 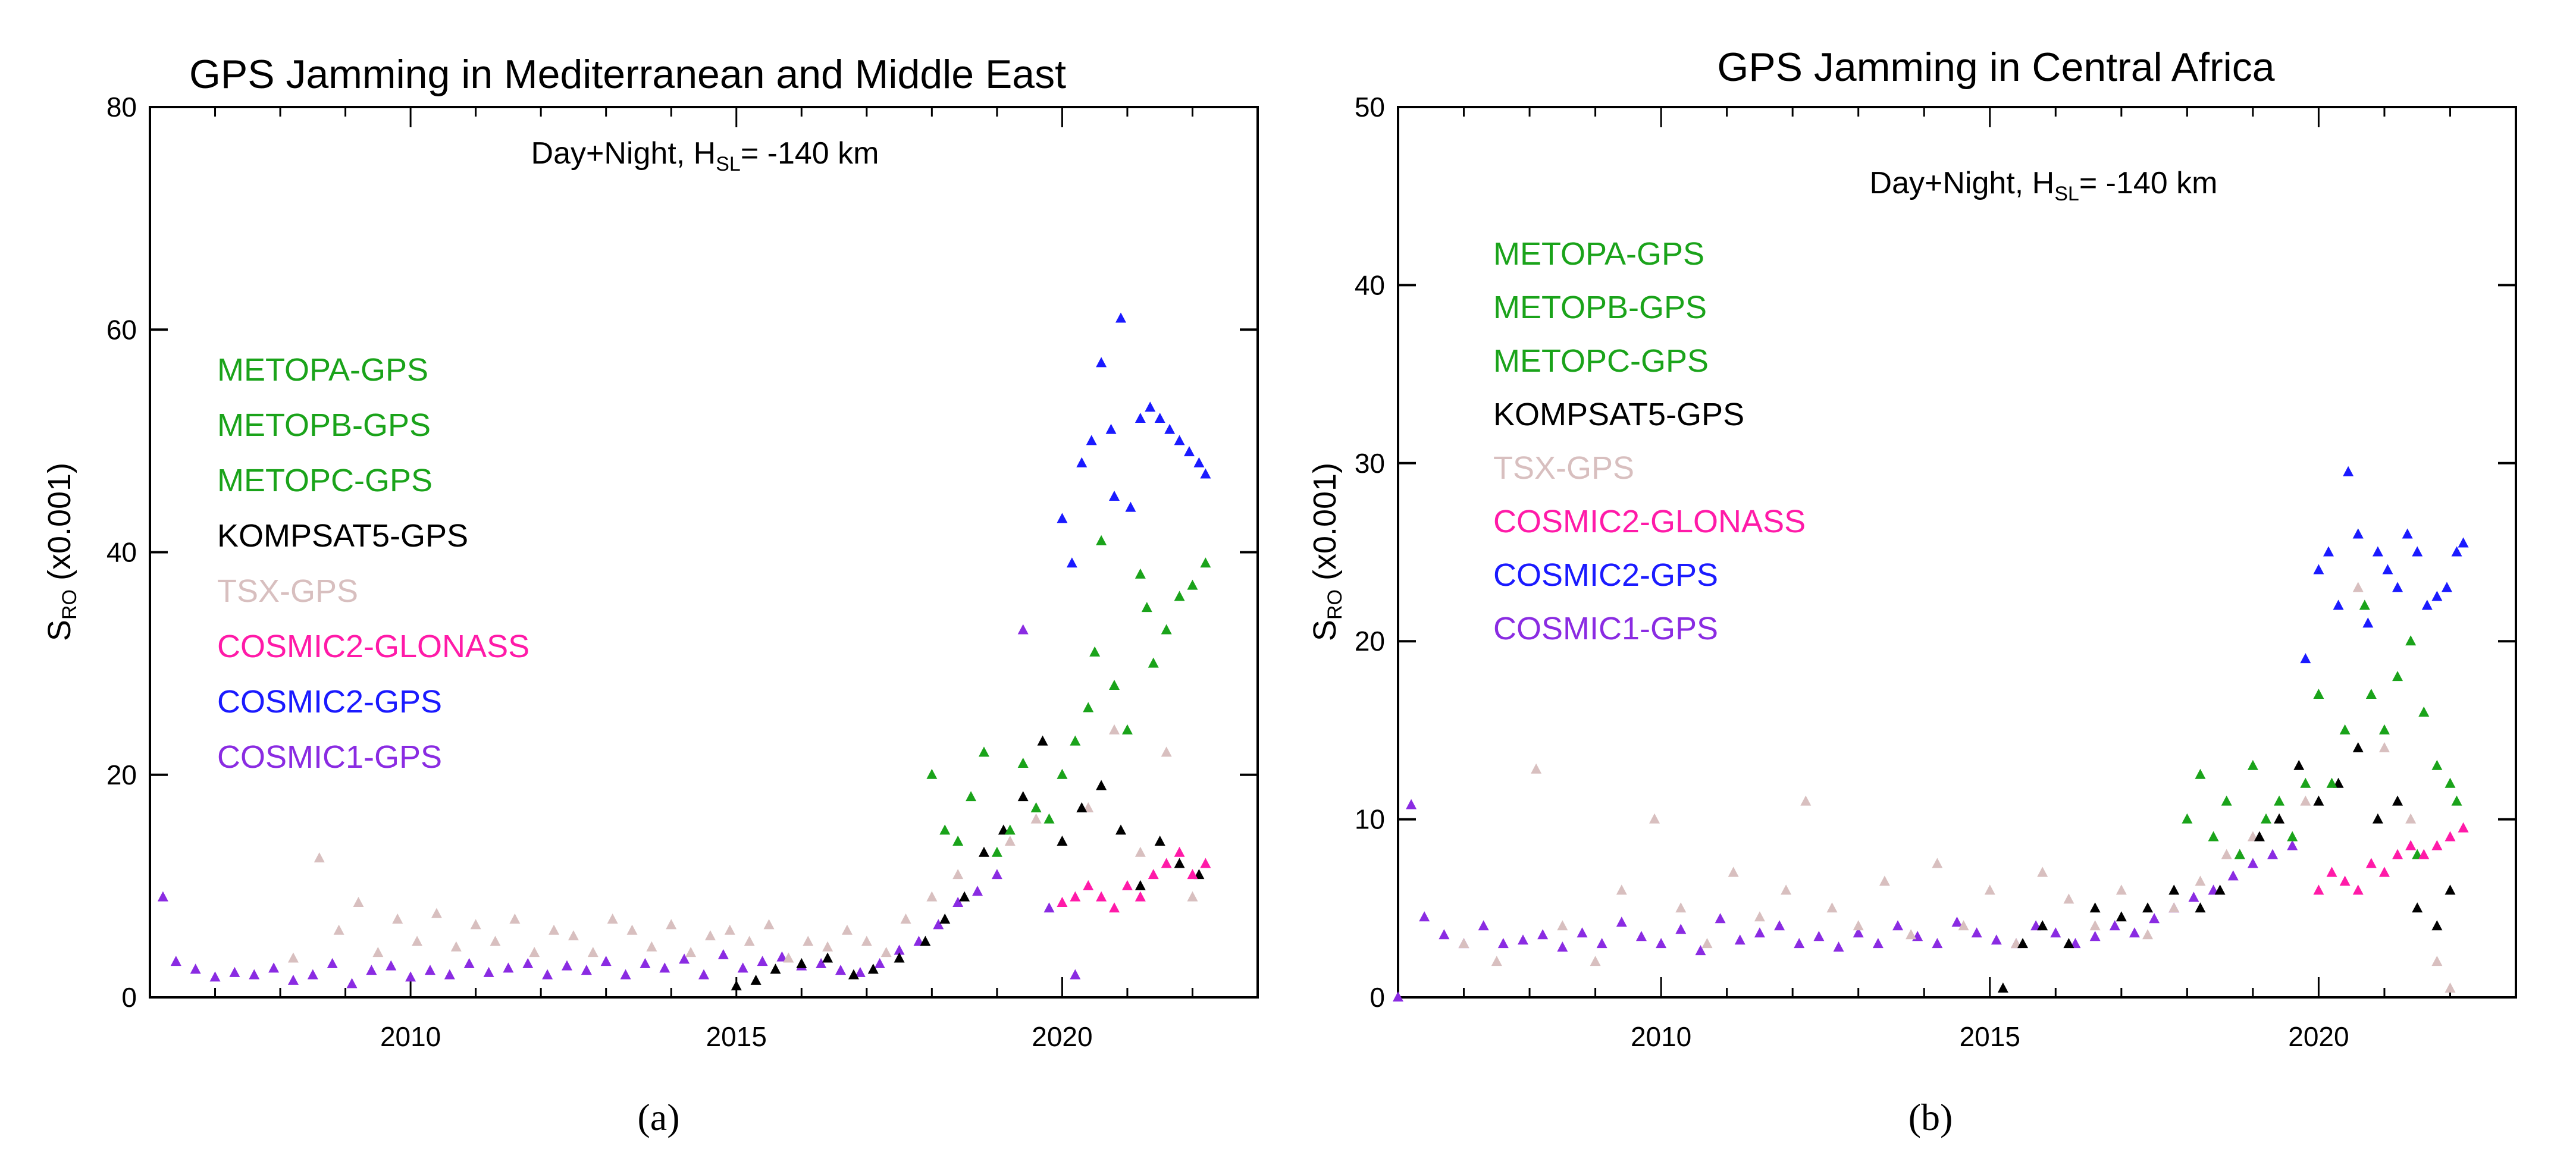 What do you see at coordinates (658, 1117) in the screenshot?
I see `panel-label: (a)` at bounding box center [658, 1117].